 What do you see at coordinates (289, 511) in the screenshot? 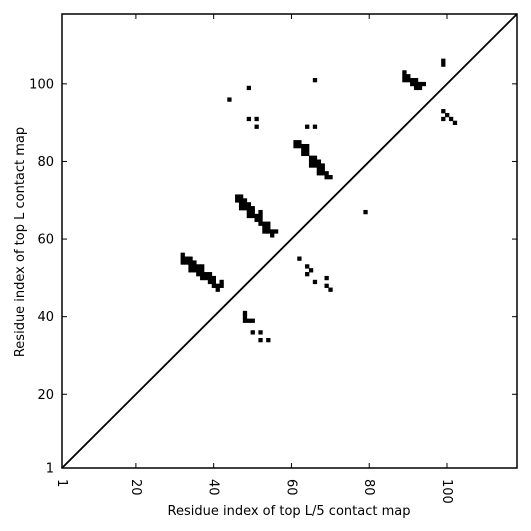
I see `x-axis-label: Residue index of top L/5 contact map` at bounding box center [289, 511].